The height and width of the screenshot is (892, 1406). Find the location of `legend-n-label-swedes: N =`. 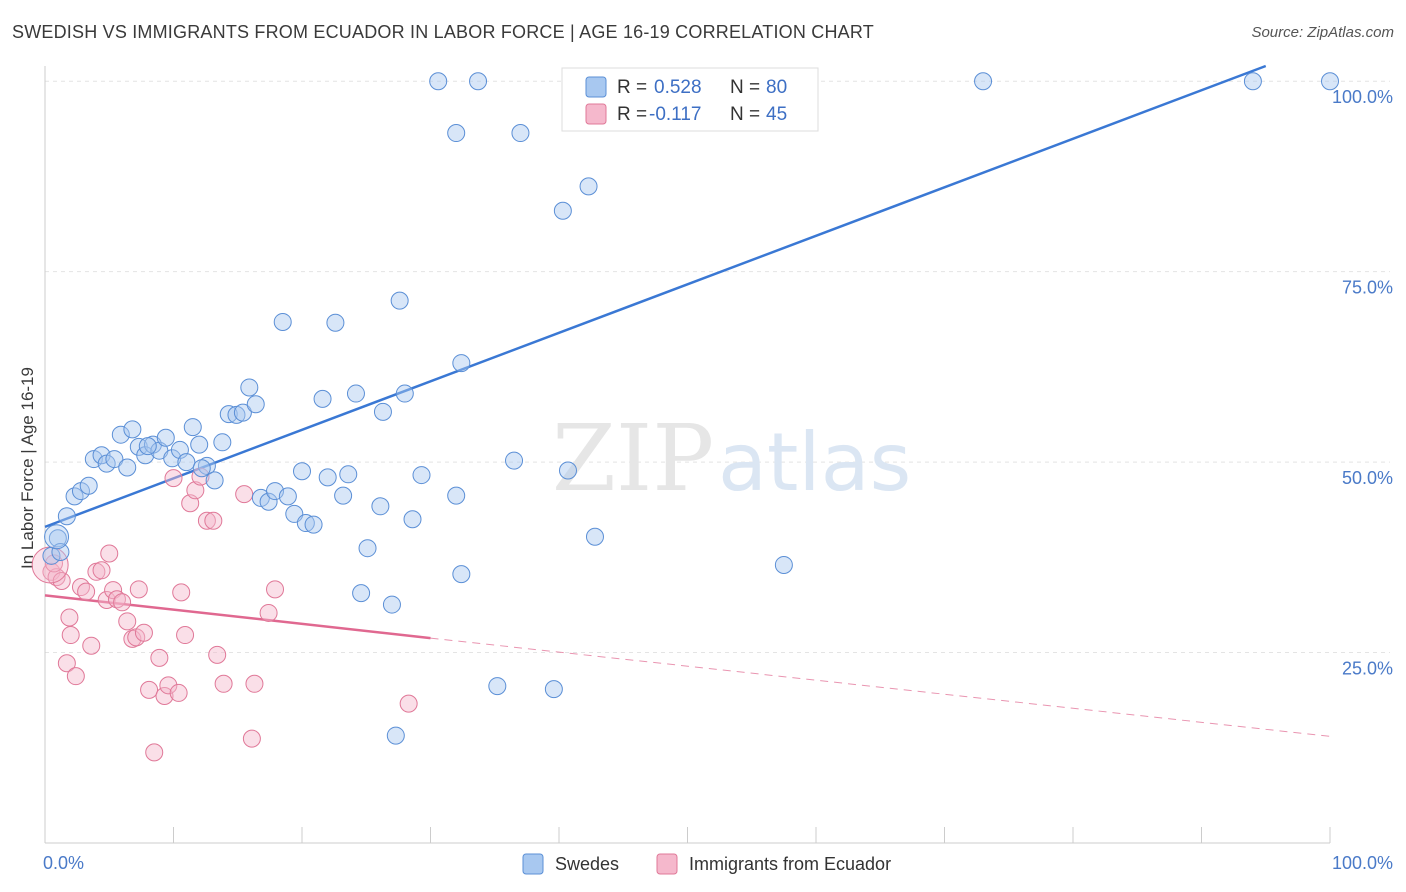

legend-n-label-swedes: N = is located at coordinates (745, 87).